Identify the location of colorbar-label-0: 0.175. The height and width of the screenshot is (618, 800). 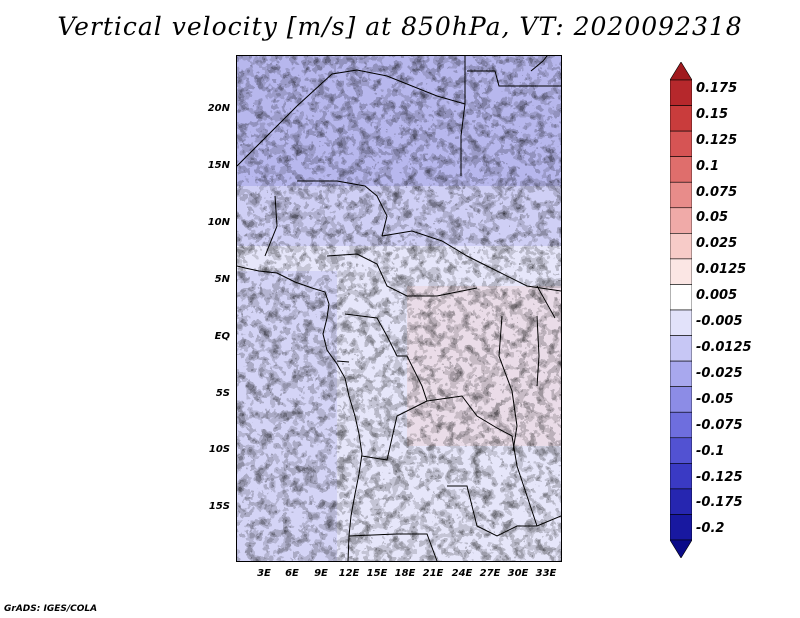
(717, 88).